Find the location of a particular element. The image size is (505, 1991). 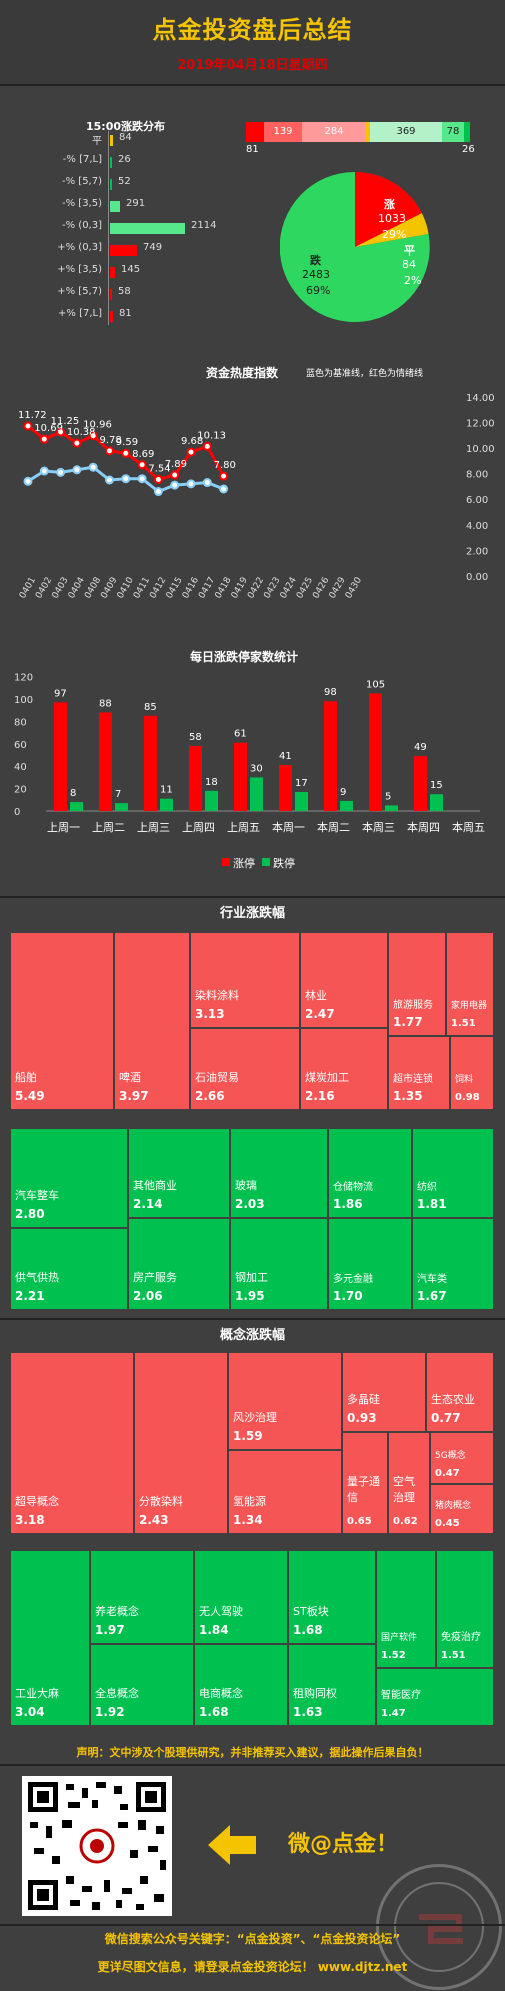

industry-tile: 船舶 5.49 is located at coordinates (62, 1021).